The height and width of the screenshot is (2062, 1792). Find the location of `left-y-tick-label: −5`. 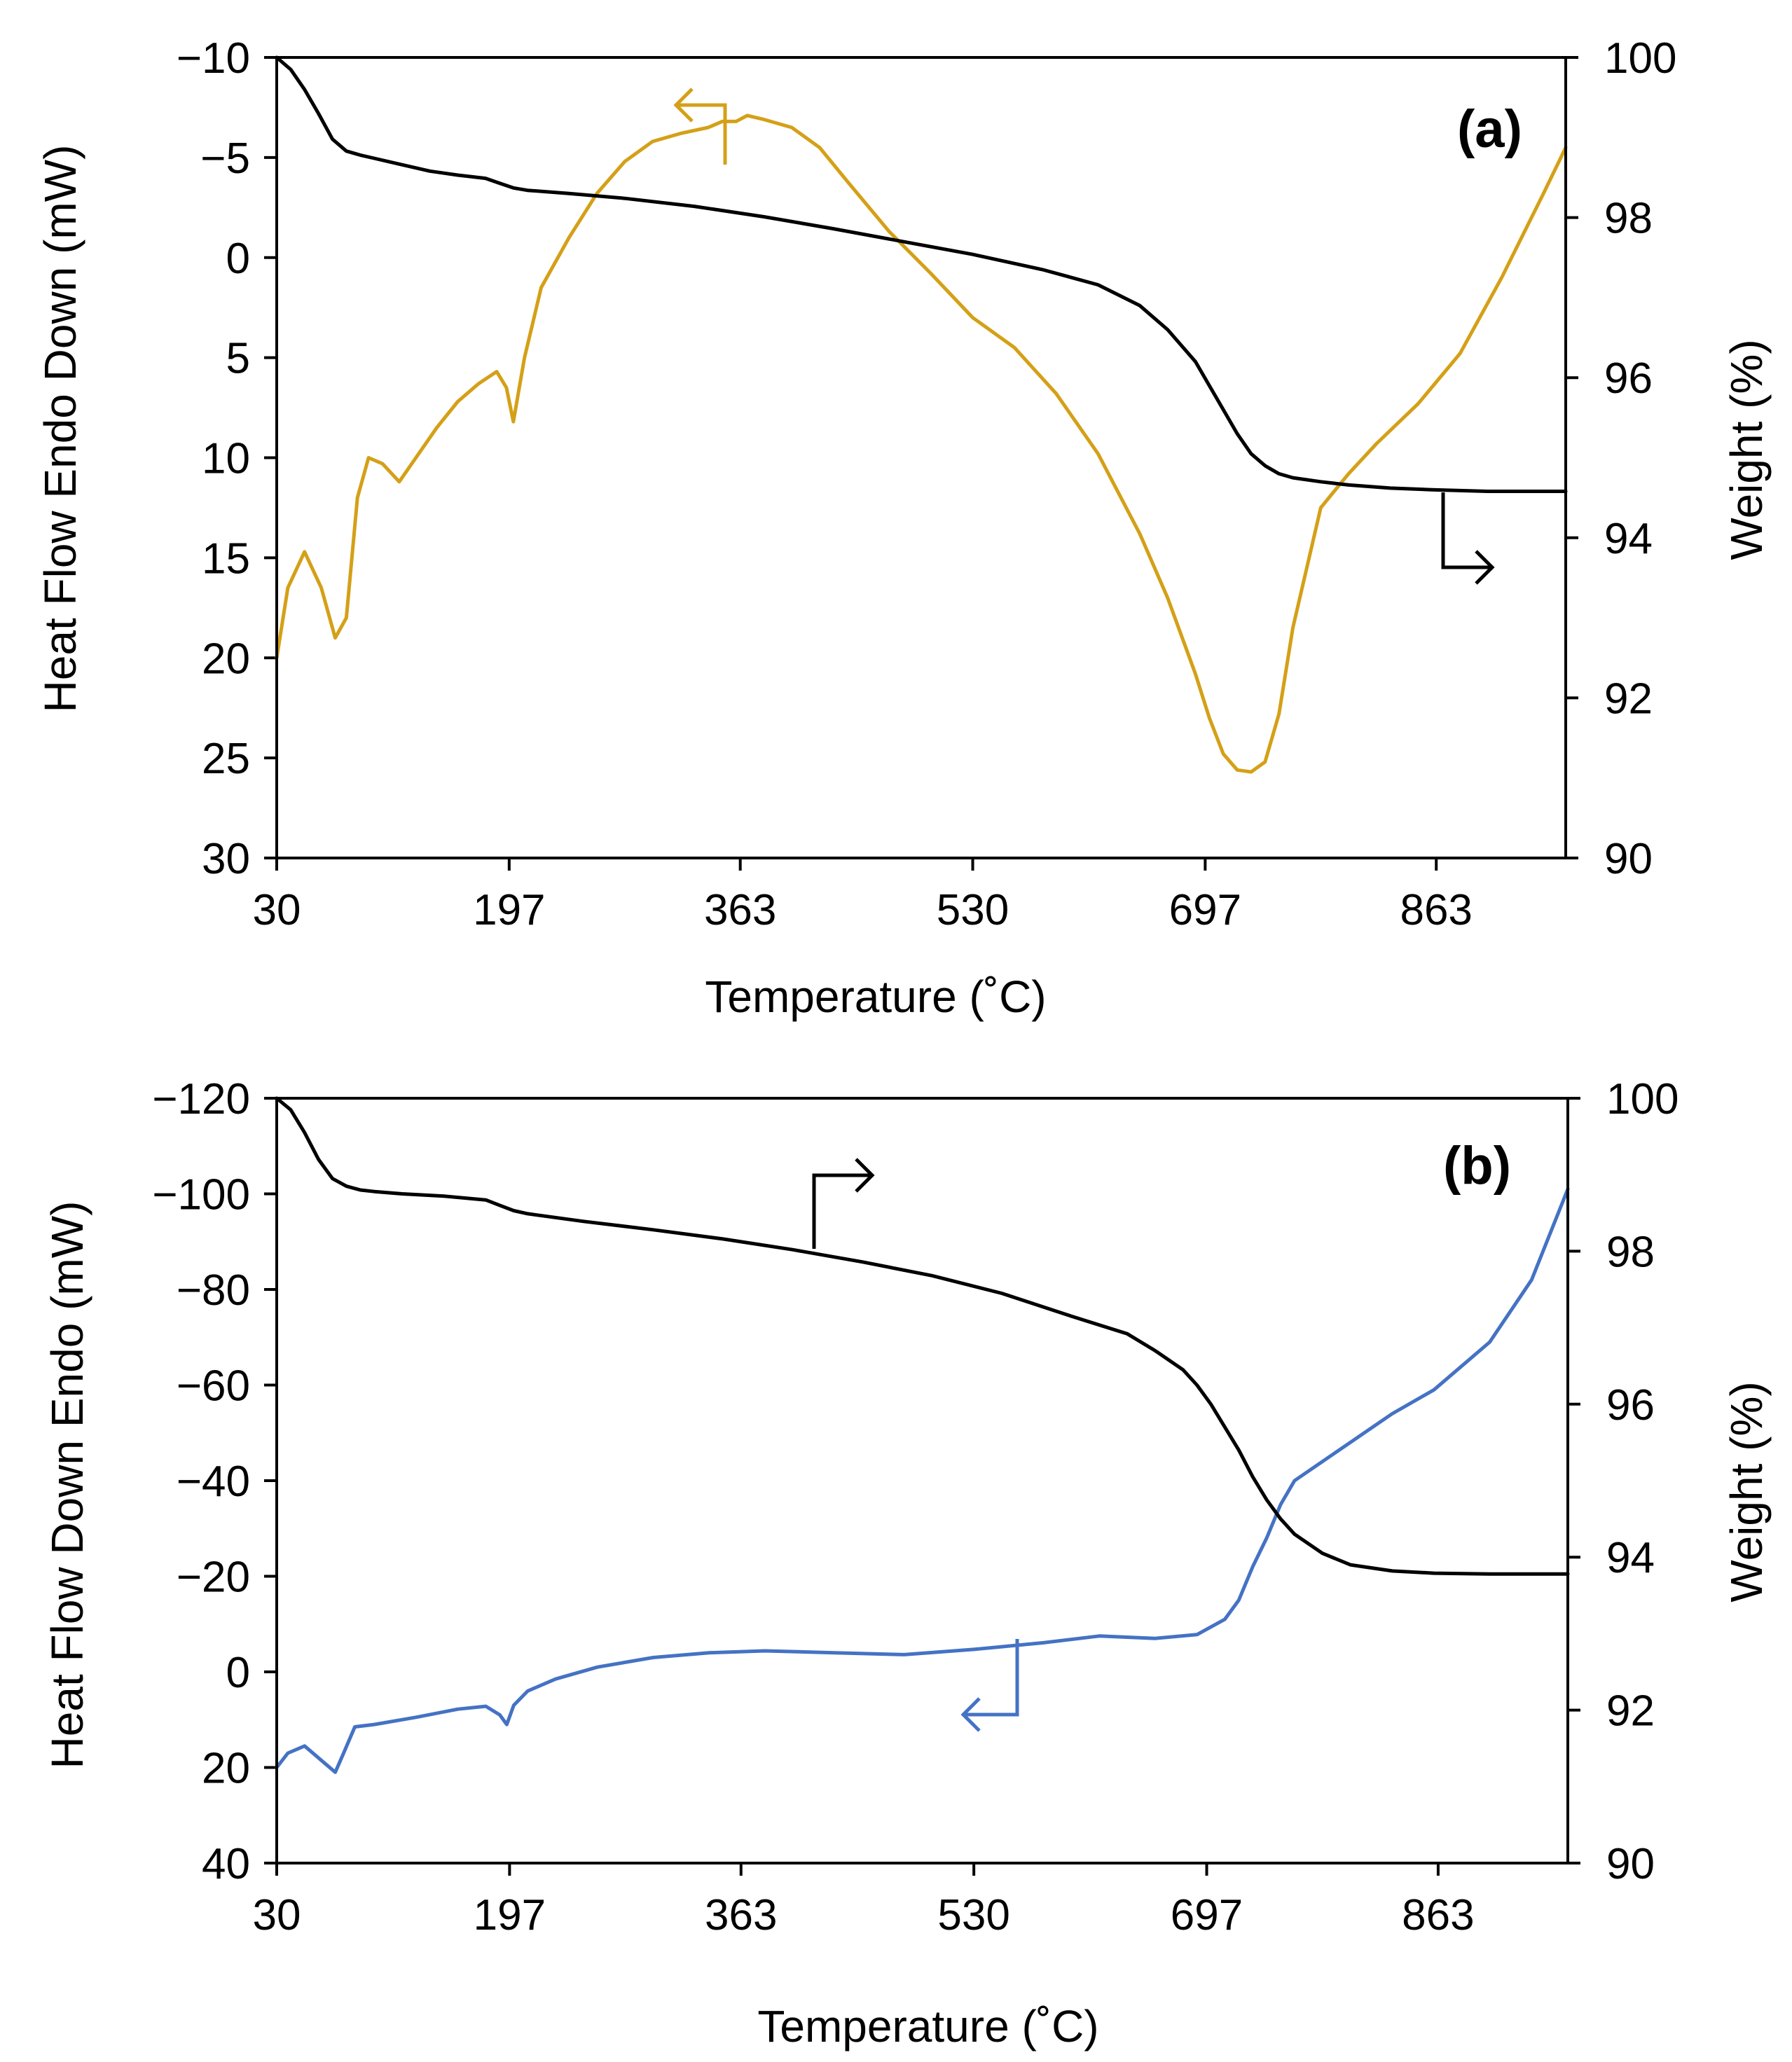

left-y-tick-label: −5 is located at coordinates (225, 159).